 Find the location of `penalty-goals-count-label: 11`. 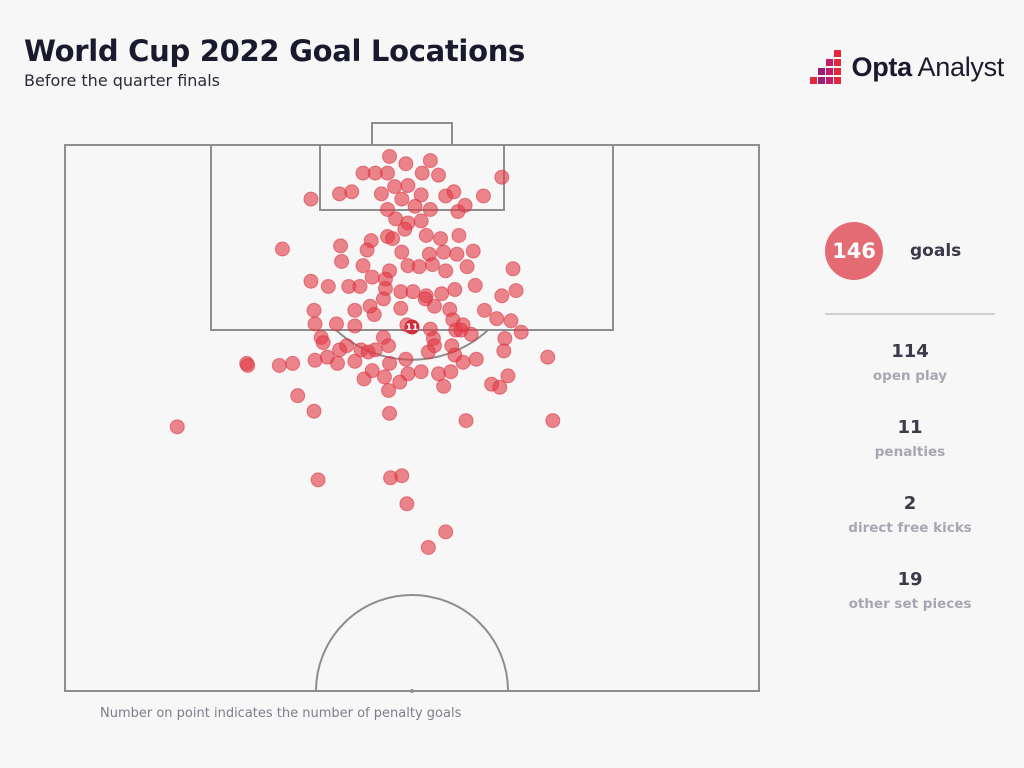

penalty-goals-count-label: 11 is located at coordinates (412, 328).